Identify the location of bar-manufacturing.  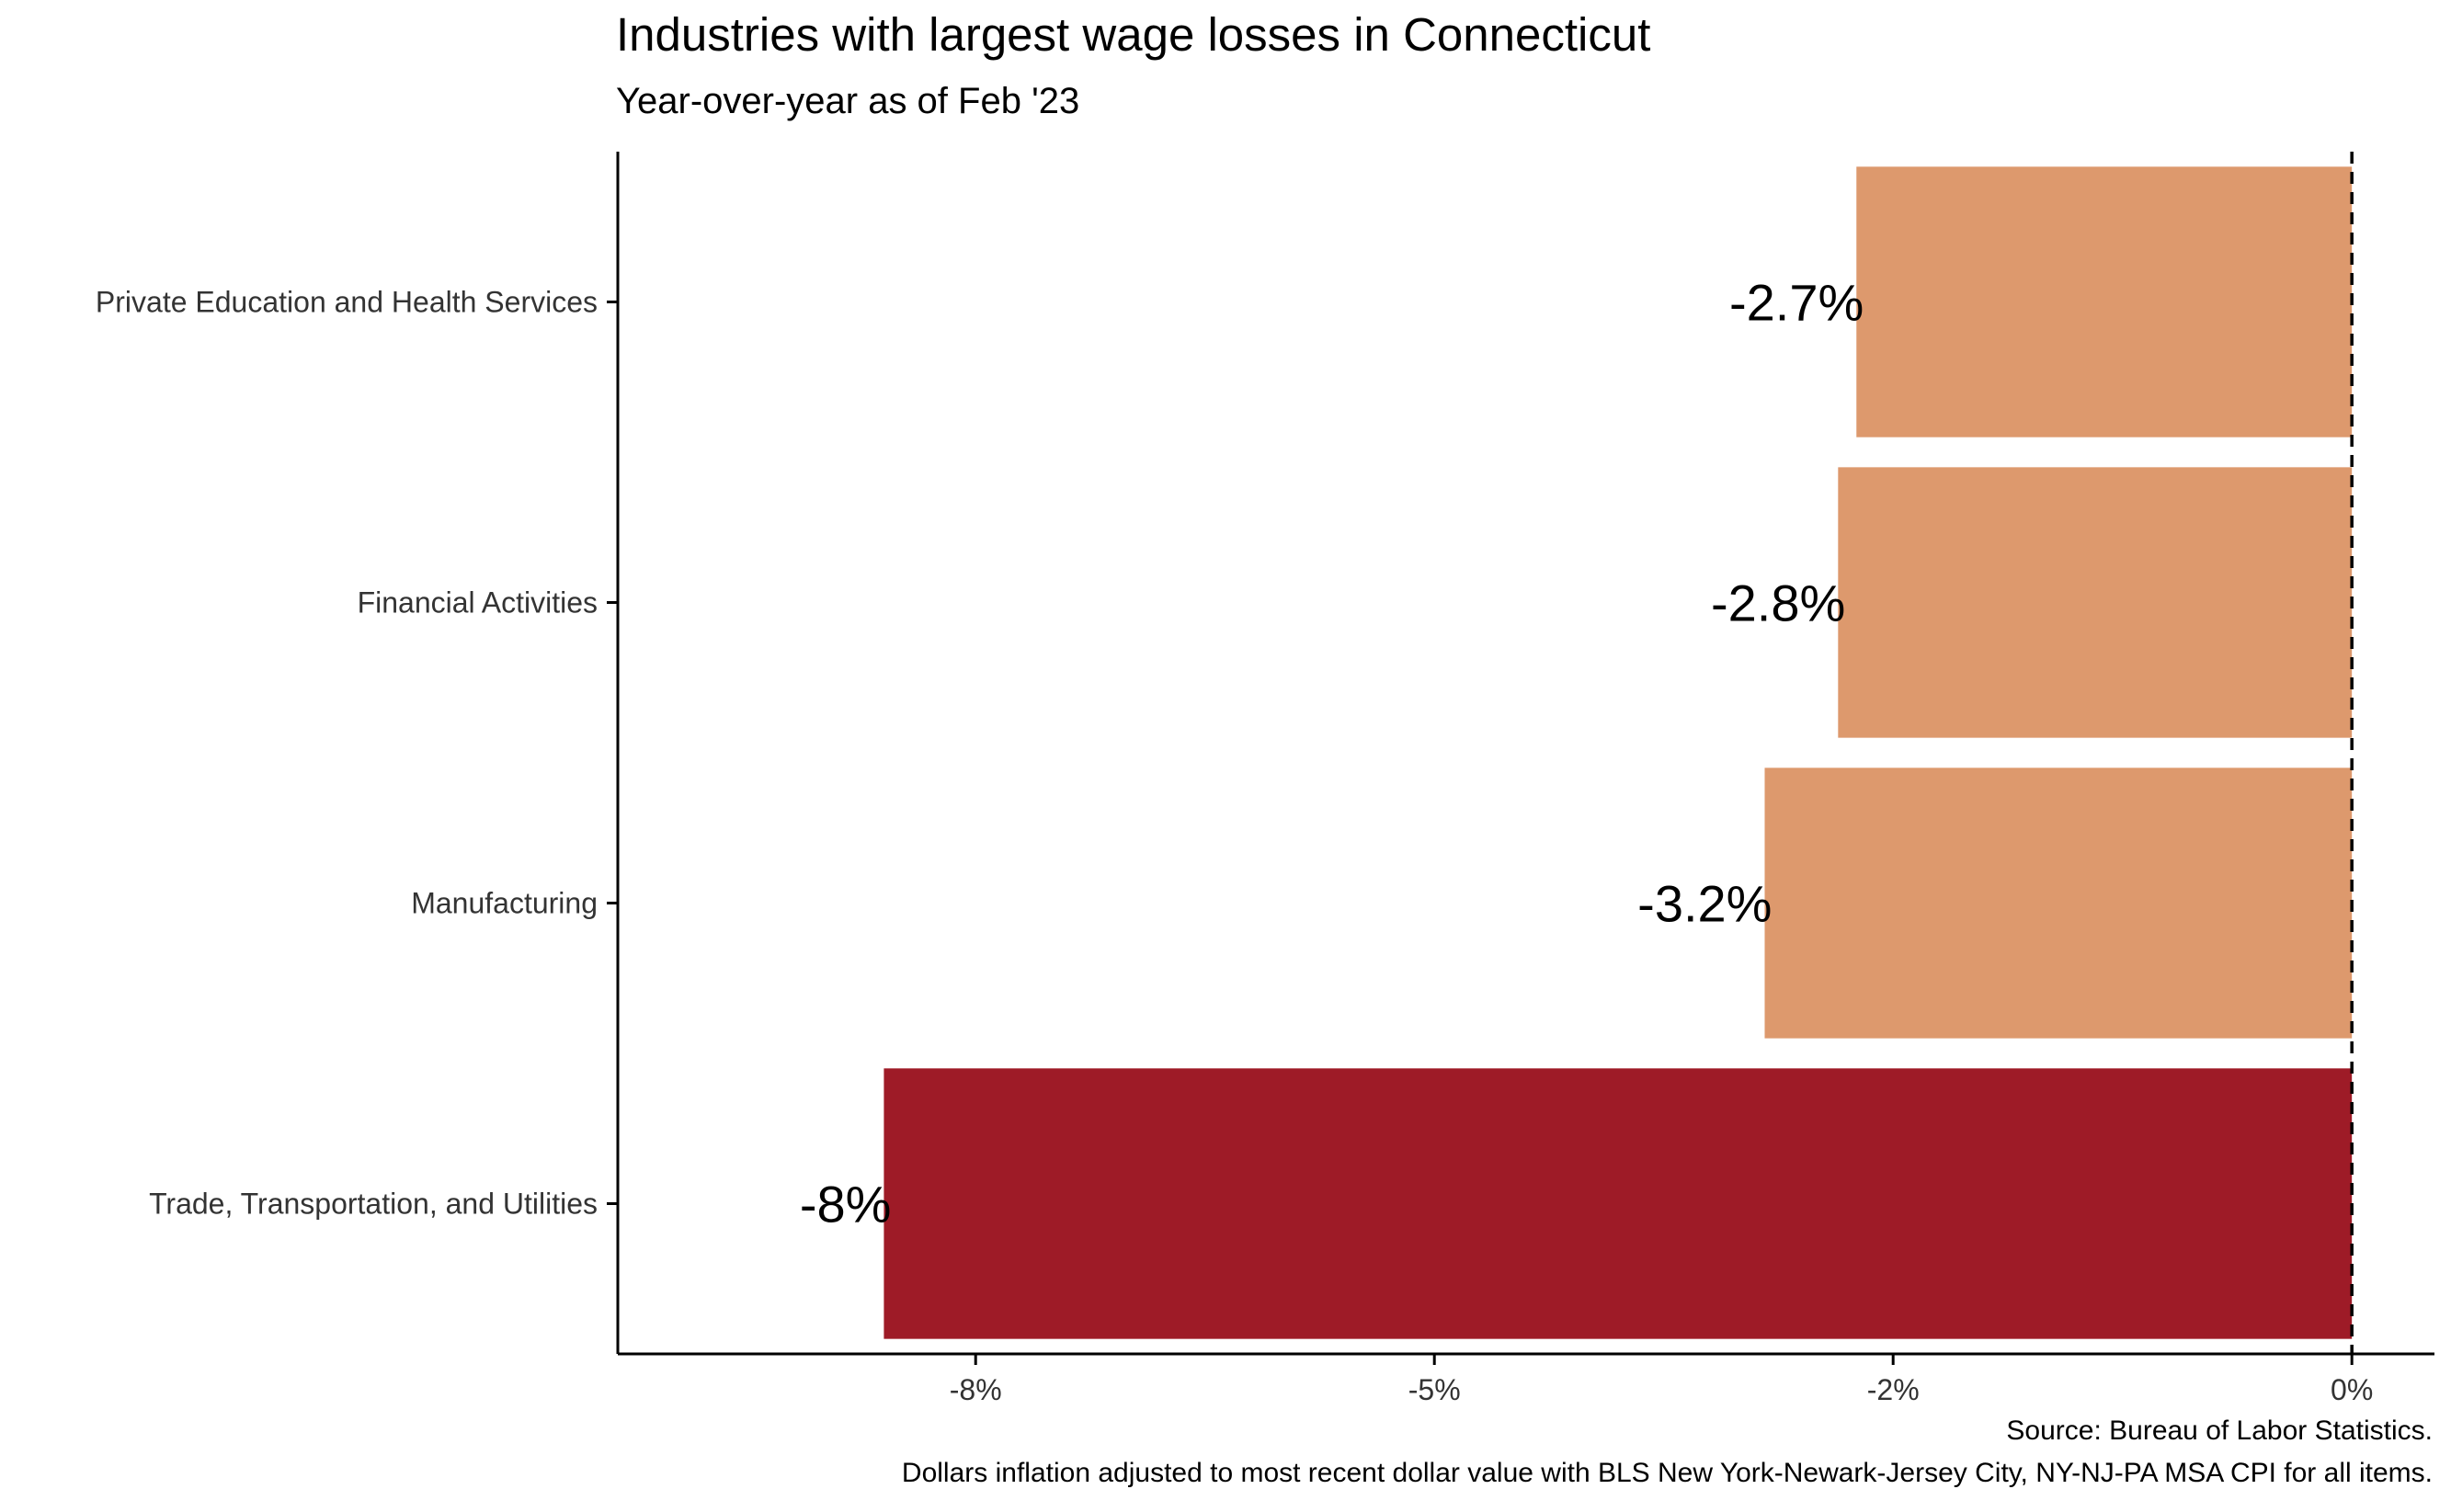
(2058, 903).